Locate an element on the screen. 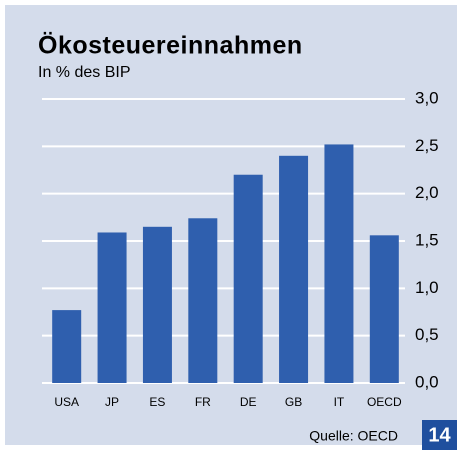  chart-subtitle: In % des BIP is located at coordinates (84, 72).